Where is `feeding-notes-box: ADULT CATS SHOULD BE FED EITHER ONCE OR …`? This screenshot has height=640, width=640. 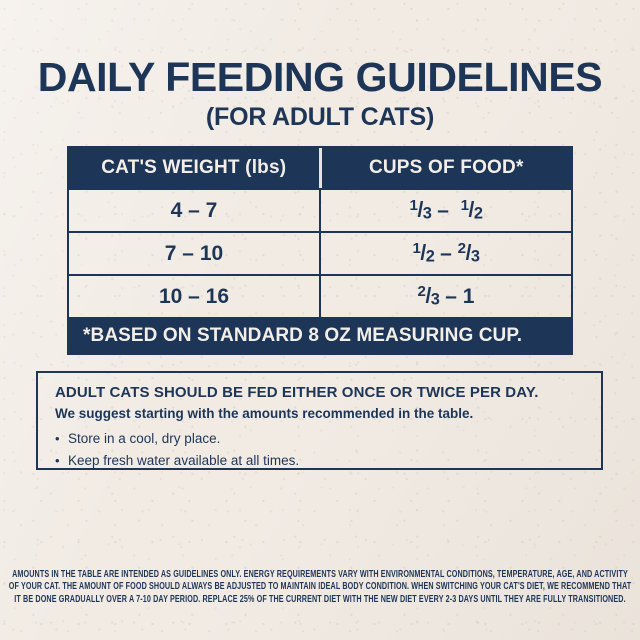 feeding-notes-box: ADULT CATS SHOULD BE FED EITHER ONCE OR … is located at coordinates (319, 420).